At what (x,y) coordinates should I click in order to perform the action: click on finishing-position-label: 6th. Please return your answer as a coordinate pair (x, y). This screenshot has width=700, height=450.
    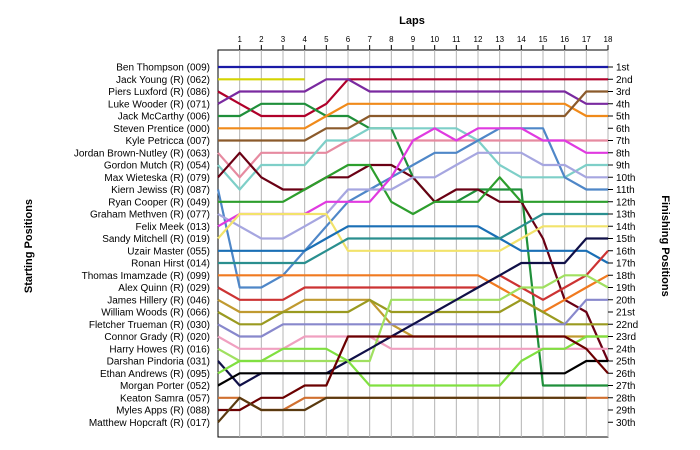
    Looking at the image, I should click on (623, 129).